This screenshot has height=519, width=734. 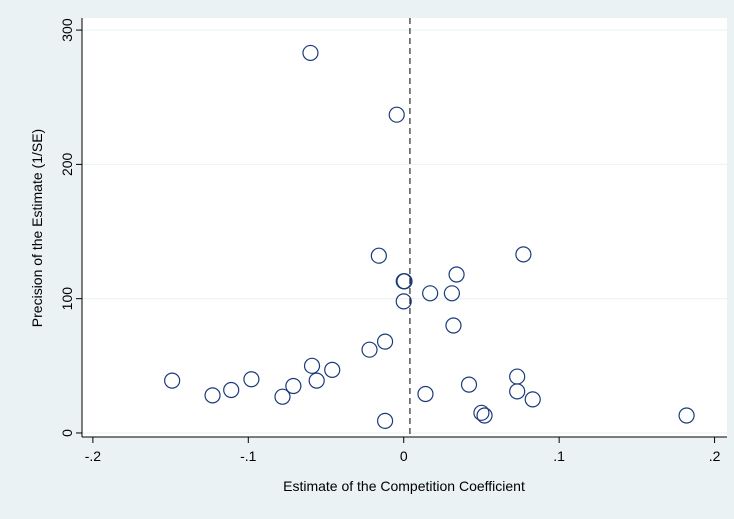 I want to click on y-tick-label: 300, so click(x=67, y=30).